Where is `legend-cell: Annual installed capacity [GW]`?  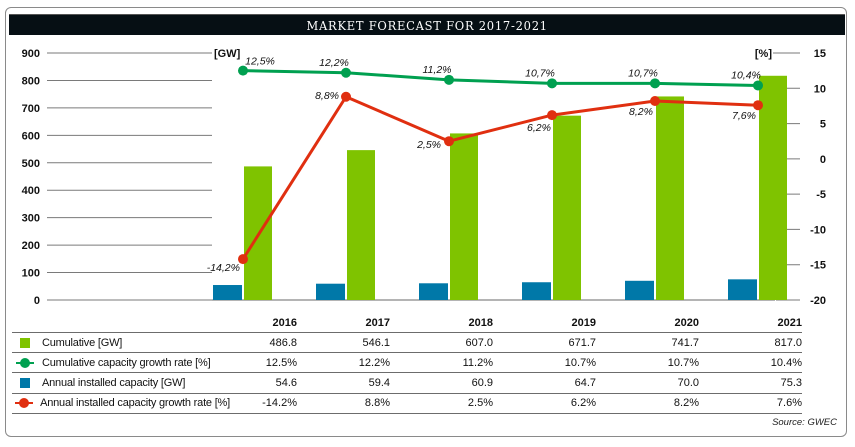
legend-cell: Annual installed capacity [GW] is located at coordinates (121, 382).